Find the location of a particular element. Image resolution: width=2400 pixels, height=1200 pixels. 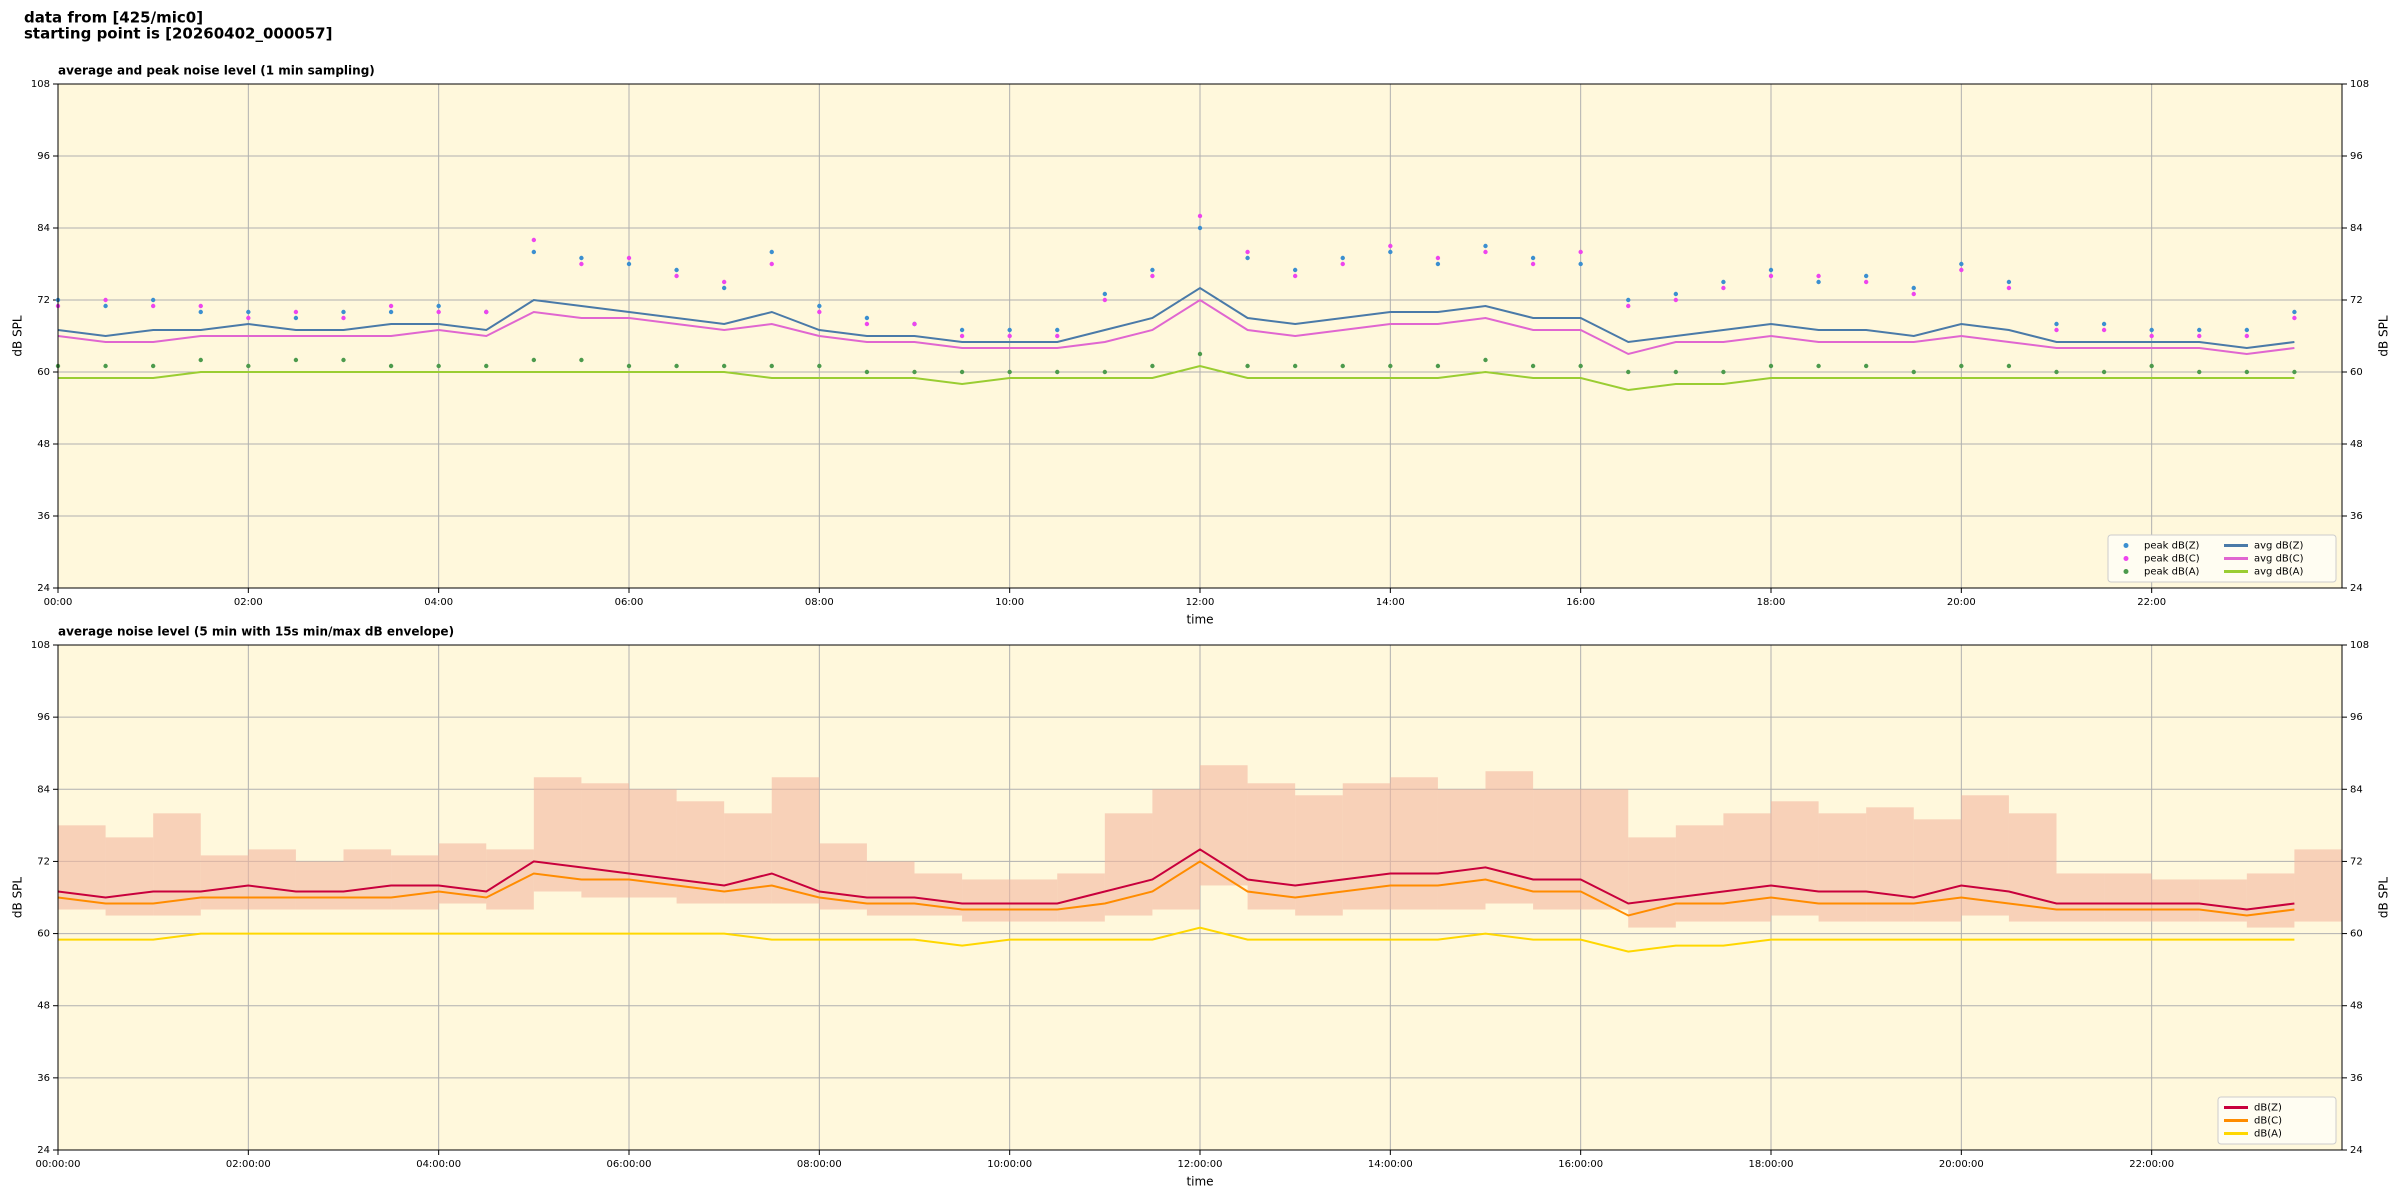

x-tick-label: 00:00 is located at coordinates (58, 602).